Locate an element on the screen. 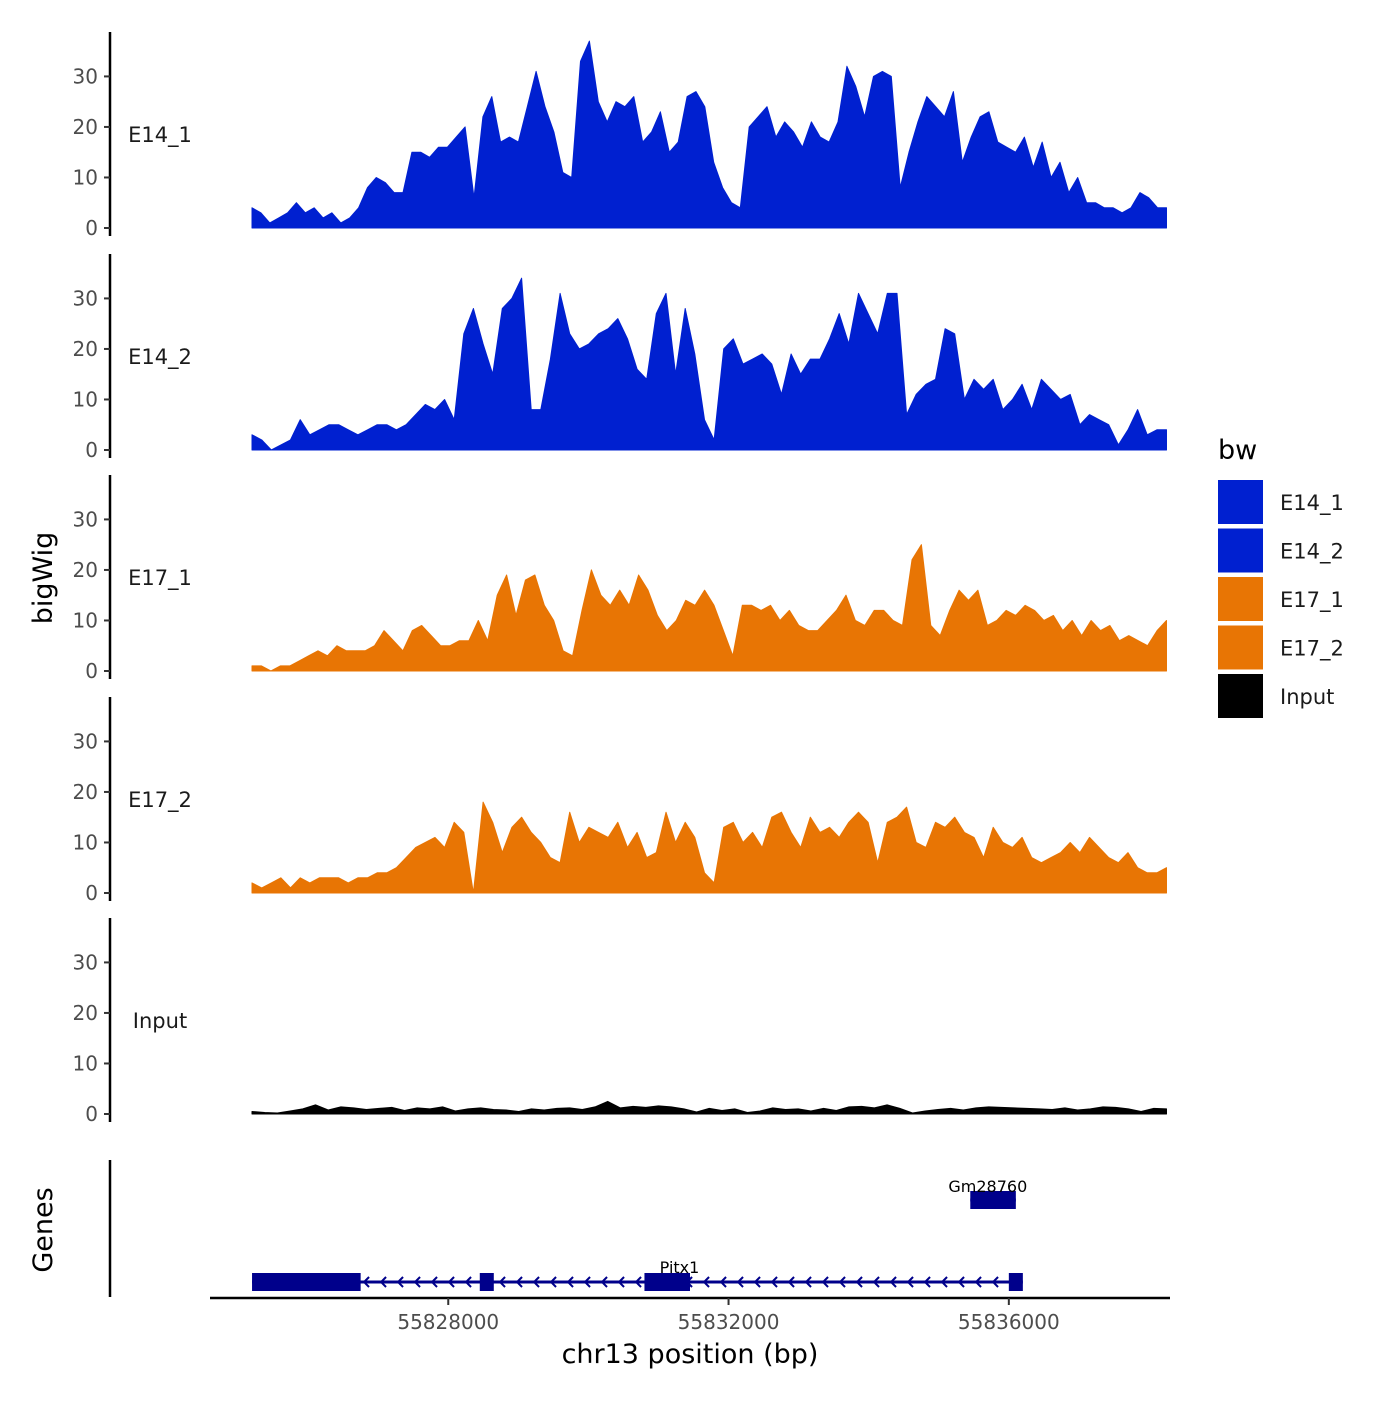 This screenshot has height=1404, width=1400. legend-title: bw is located at coordinates (1237, 450).